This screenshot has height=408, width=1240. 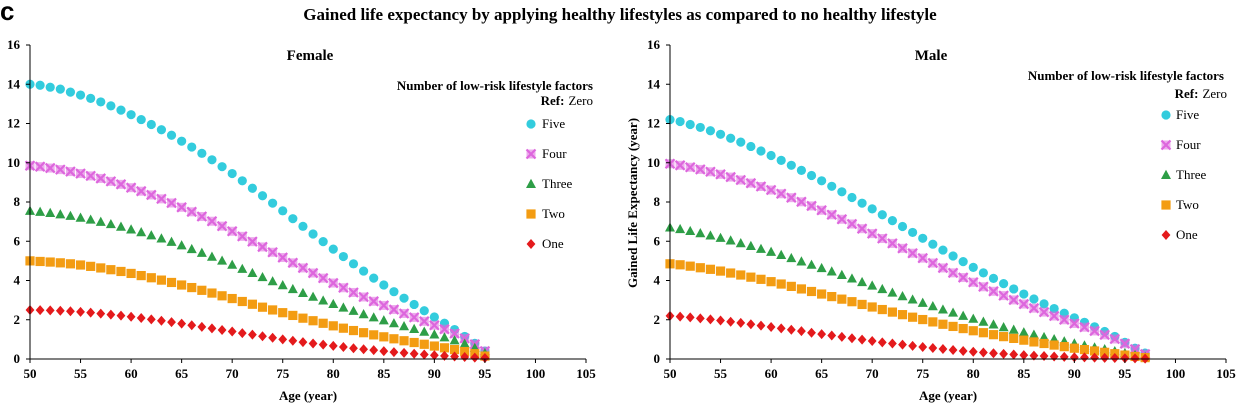 I want to click on female-legend-item-one: One, so click(x=545, y=243).